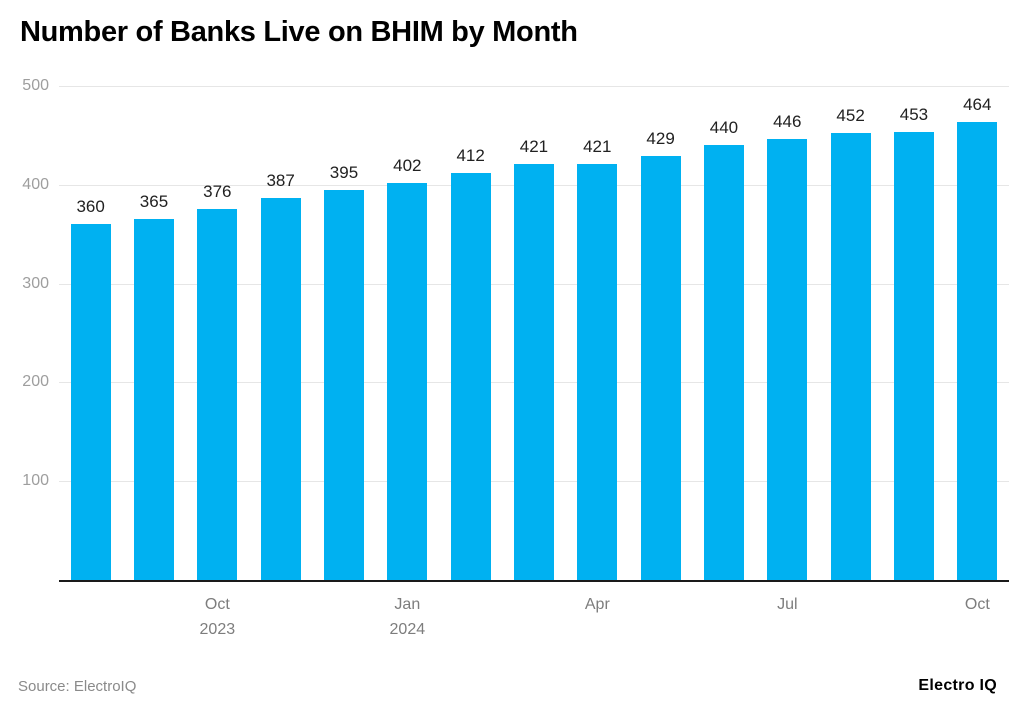  I want to click on bar-slot: 365, so click(153, 333).